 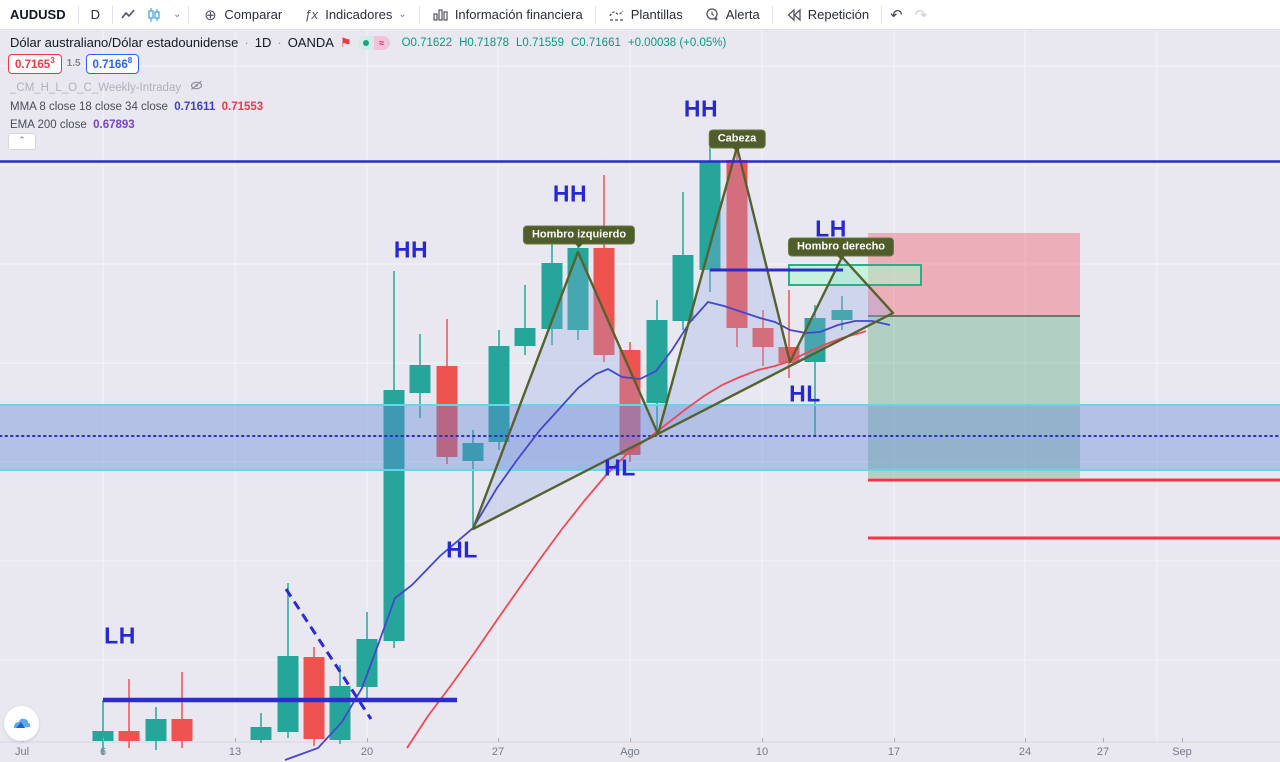 I want to click on tradingview-logo, so click(x=21, y=723).